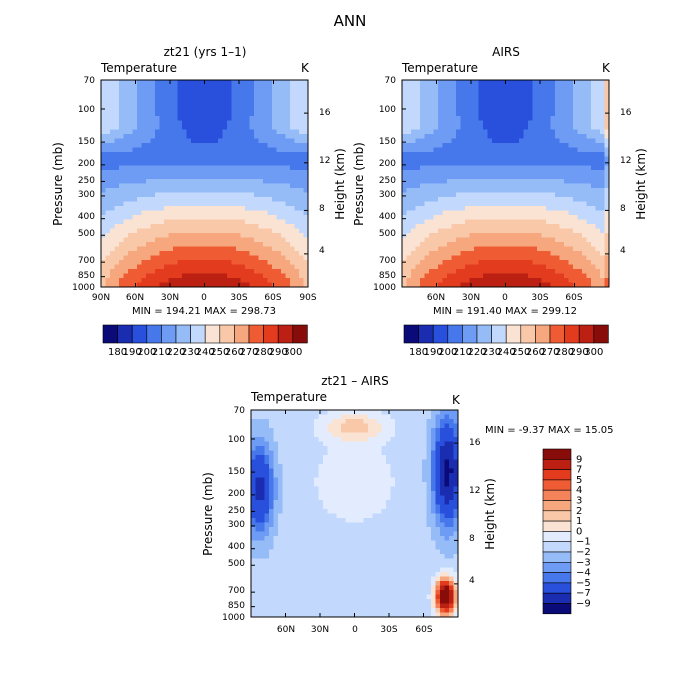 The width and height of the screenshot is (700, 700). Describe the element at coordinates (170, 298) in the screenshot. I see `model-xtick-label: 30N` at that location.